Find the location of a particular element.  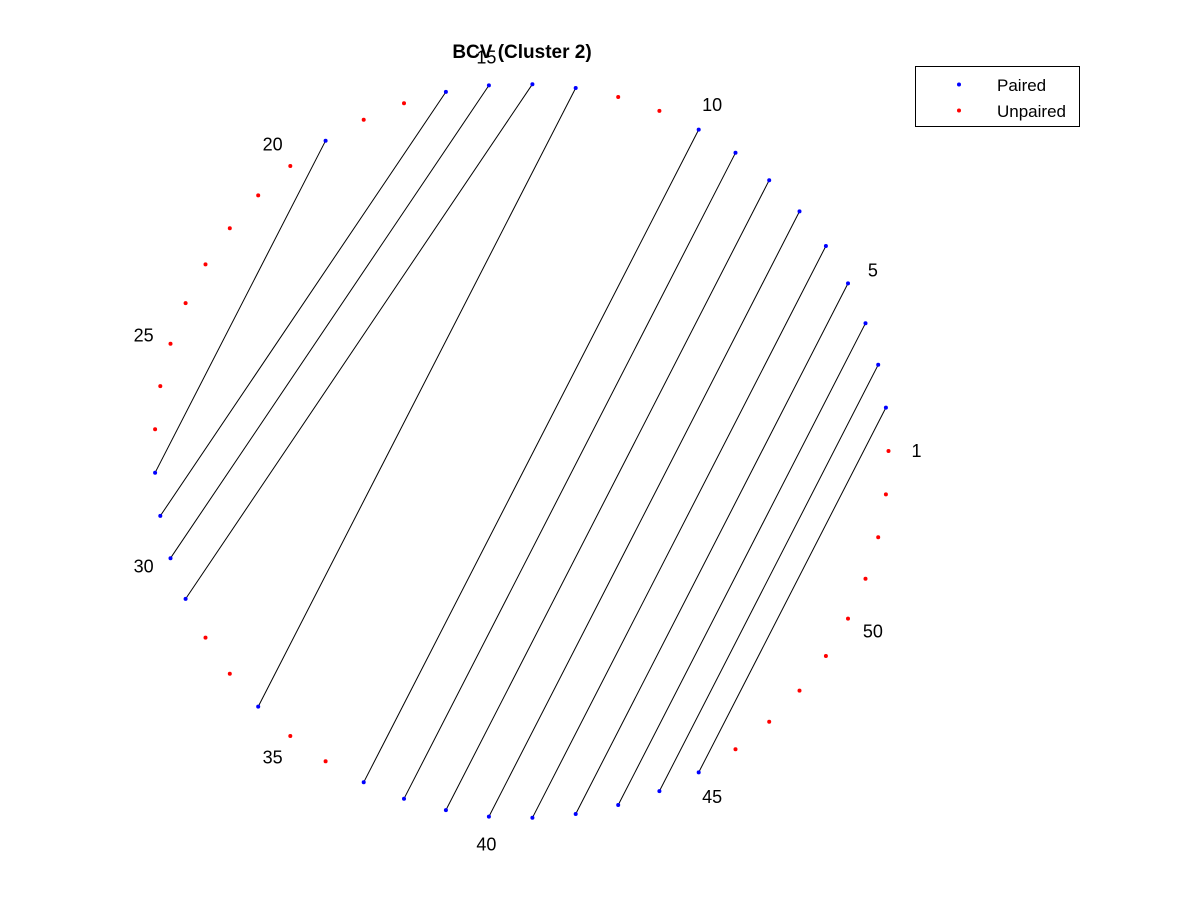

chart-title: BCV (Cluster 2) is located at coordinates (521, 52).